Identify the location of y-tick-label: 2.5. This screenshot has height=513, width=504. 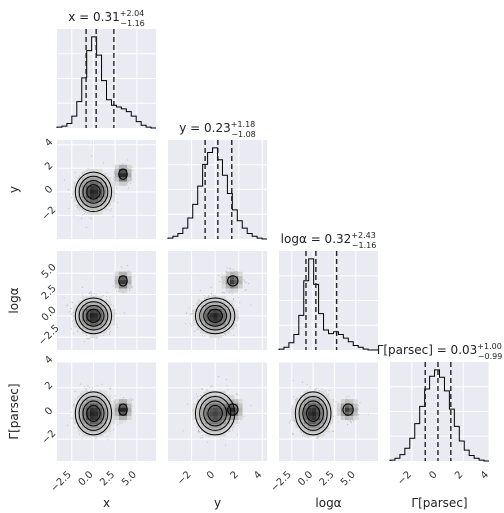
(49, 292).